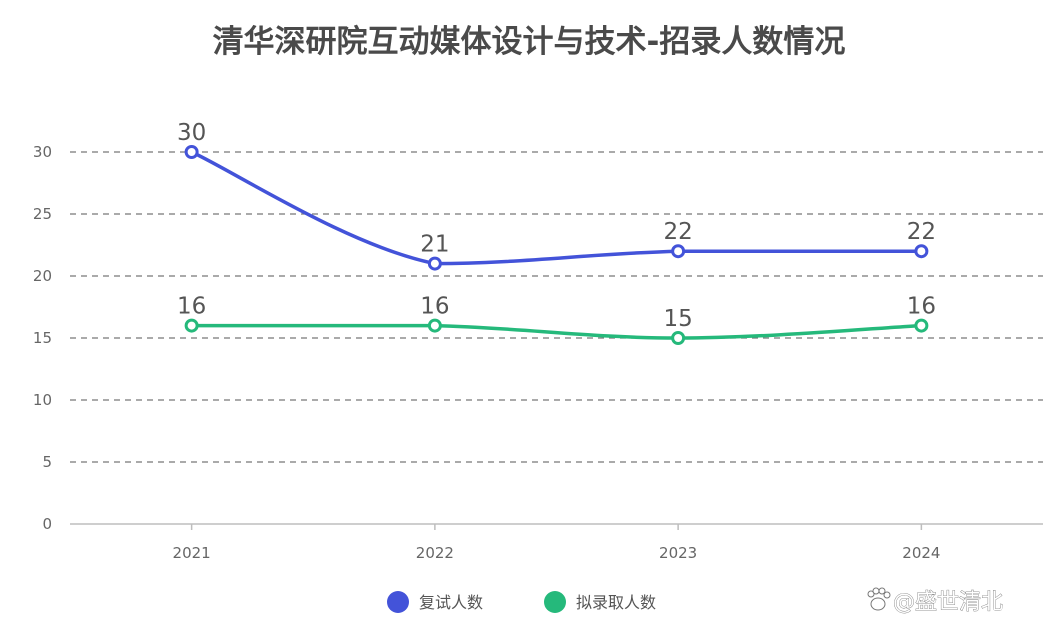  I want to click on watermark: @盛世清北, so click(935, 601).